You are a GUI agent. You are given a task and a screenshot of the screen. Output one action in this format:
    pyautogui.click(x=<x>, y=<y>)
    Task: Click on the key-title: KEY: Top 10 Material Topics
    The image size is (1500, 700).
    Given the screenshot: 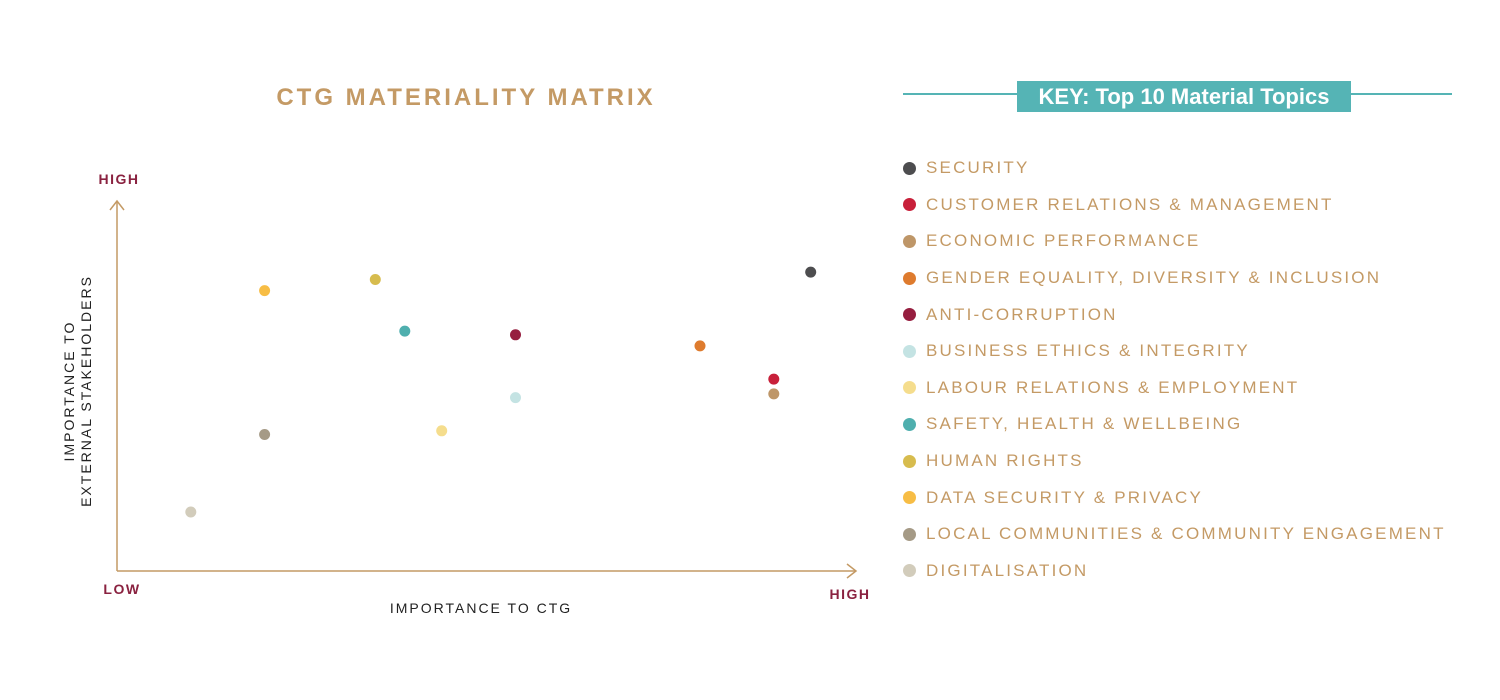 What is the action you would take?
    pyautogui.click(x=1184, y=96)
    